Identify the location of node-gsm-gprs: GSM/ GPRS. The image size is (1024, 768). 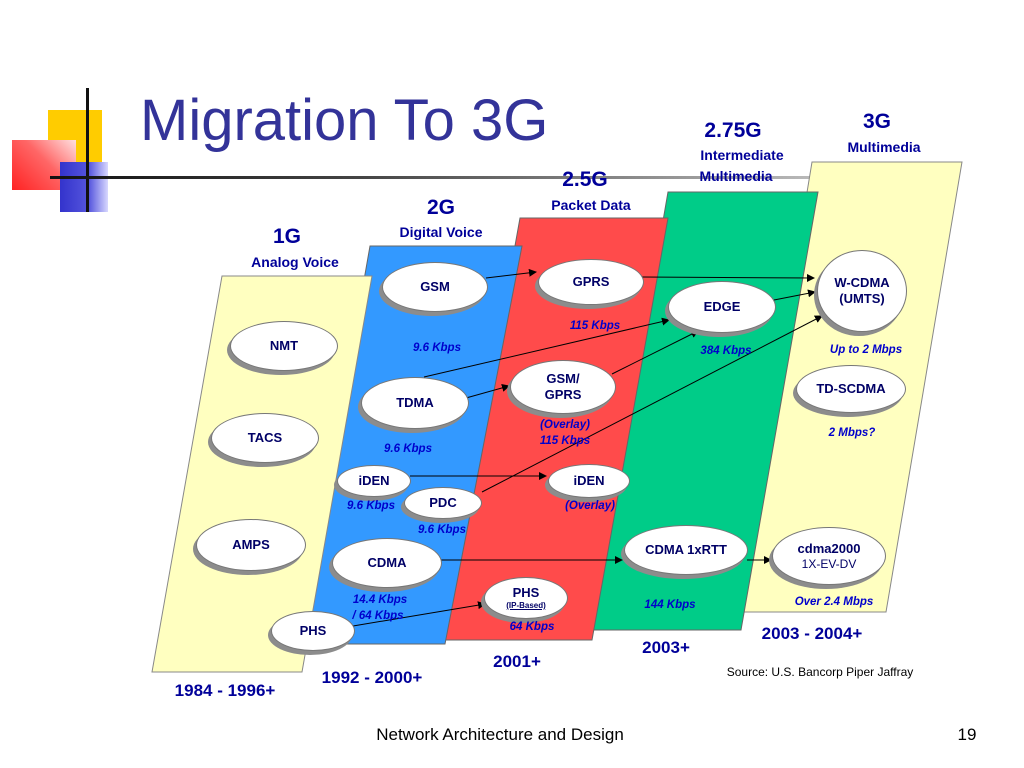
(563, 387).